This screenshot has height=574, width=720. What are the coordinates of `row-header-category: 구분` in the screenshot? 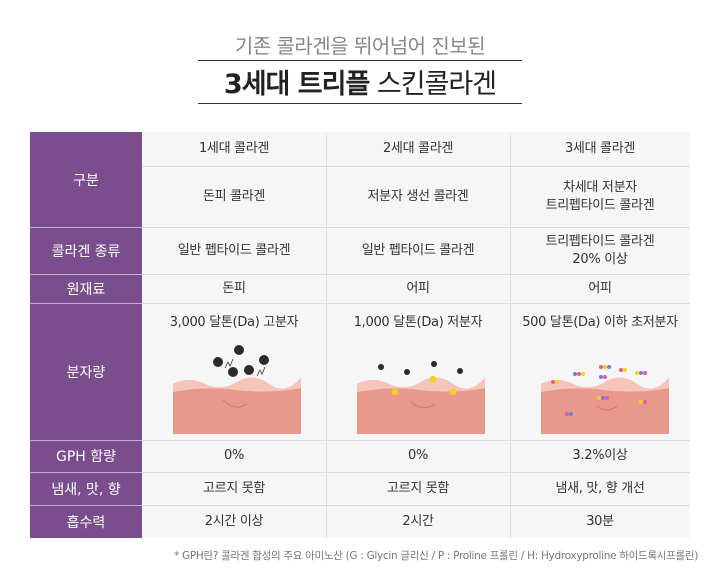 It's located at (86, 179).